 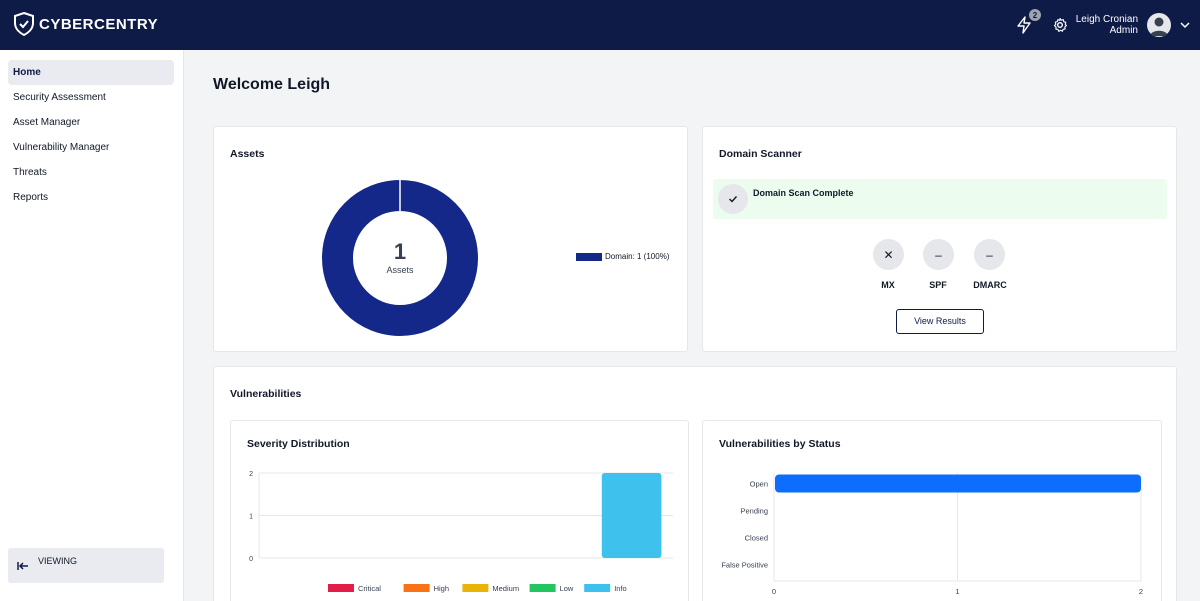 I want to click on gear-icon, so click(x=1060, y=24).